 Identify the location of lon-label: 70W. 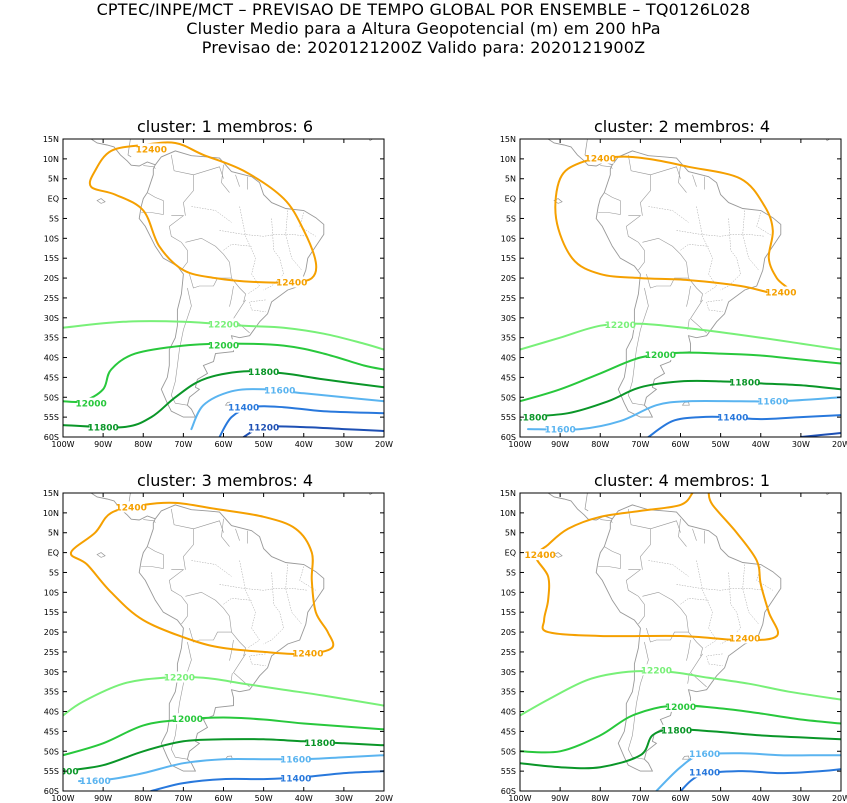
(183, 798).